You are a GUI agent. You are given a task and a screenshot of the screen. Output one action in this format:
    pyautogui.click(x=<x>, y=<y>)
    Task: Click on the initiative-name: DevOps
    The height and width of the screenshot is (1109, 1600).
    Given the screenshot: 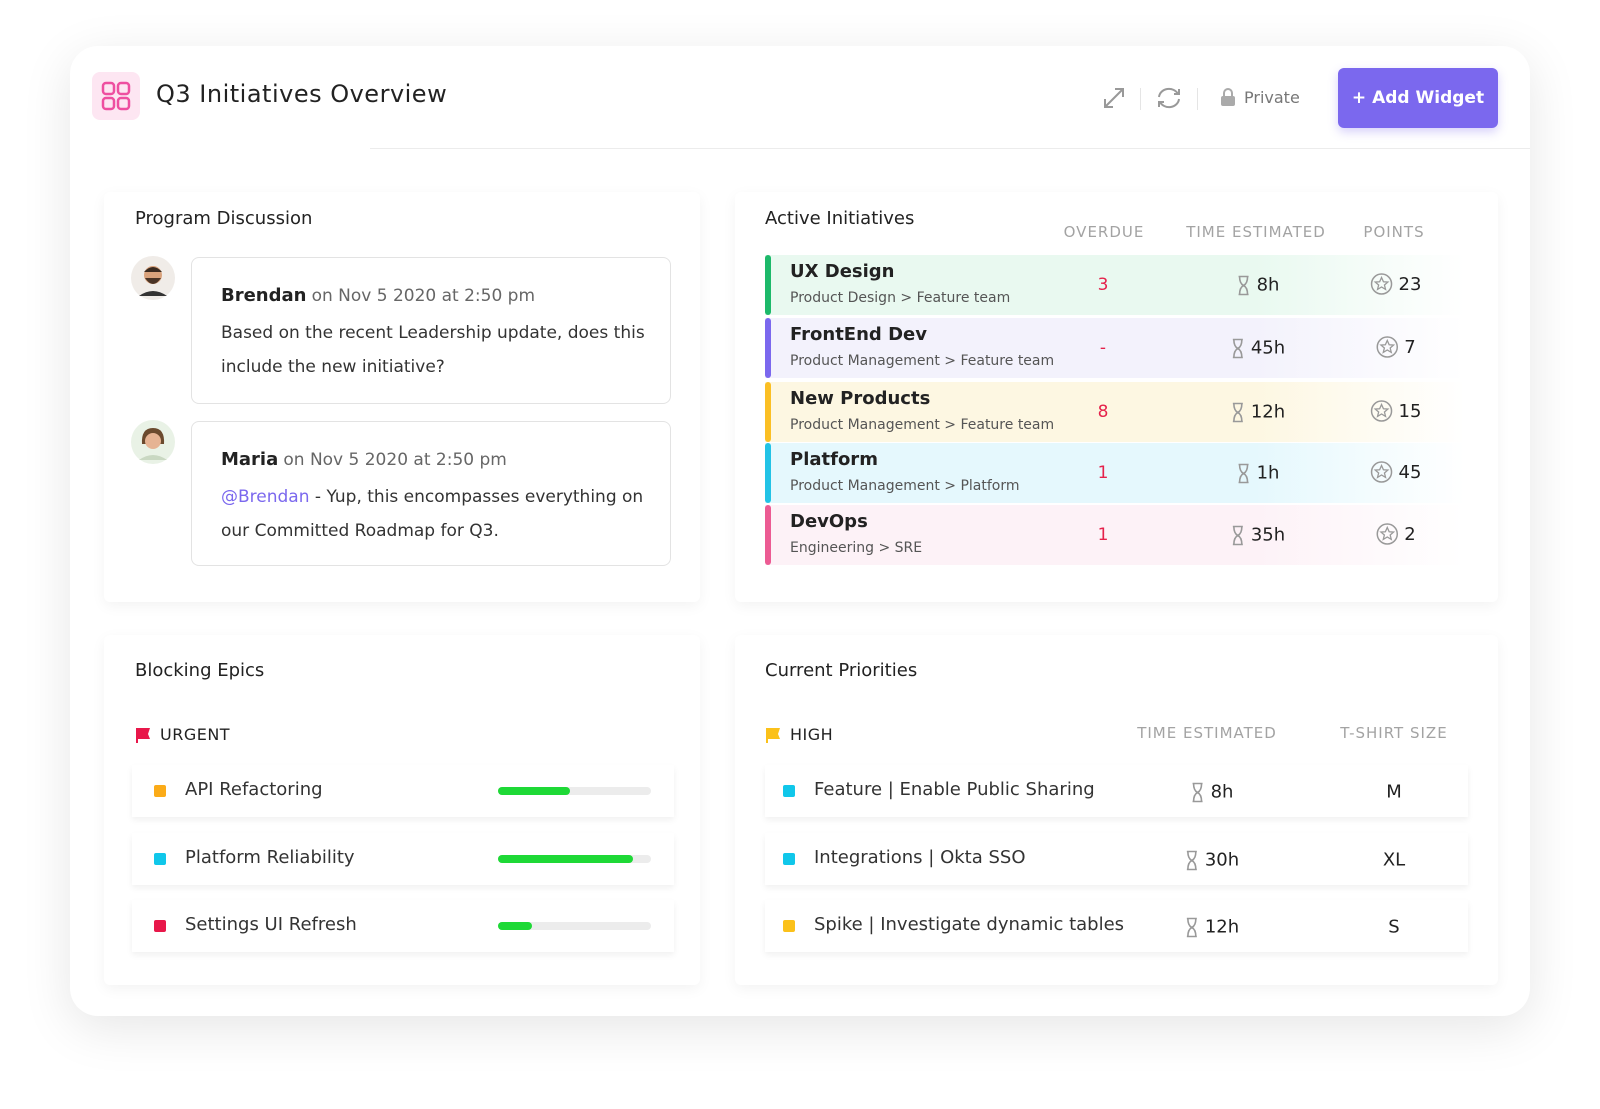 What is the action you would take?
    pyautogui.click(x=829, y=521)
    